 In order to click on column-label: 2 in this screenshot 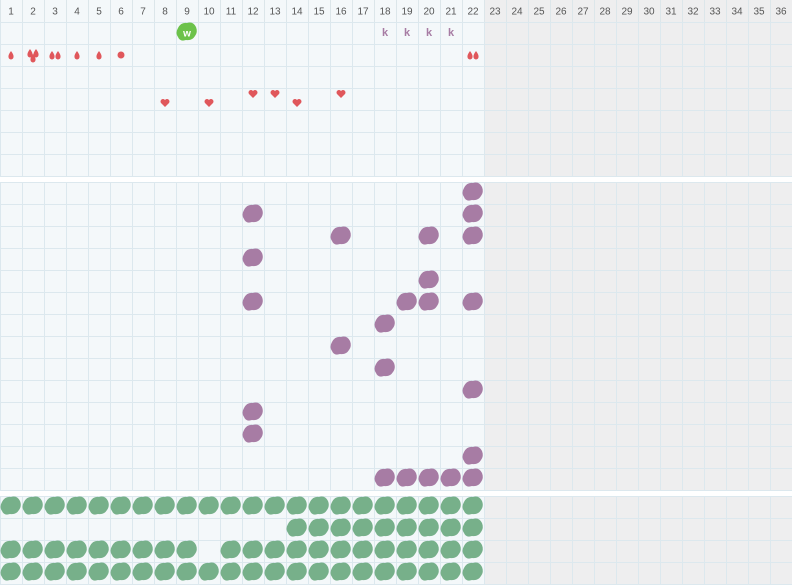, I will do `click(33, 12)`.